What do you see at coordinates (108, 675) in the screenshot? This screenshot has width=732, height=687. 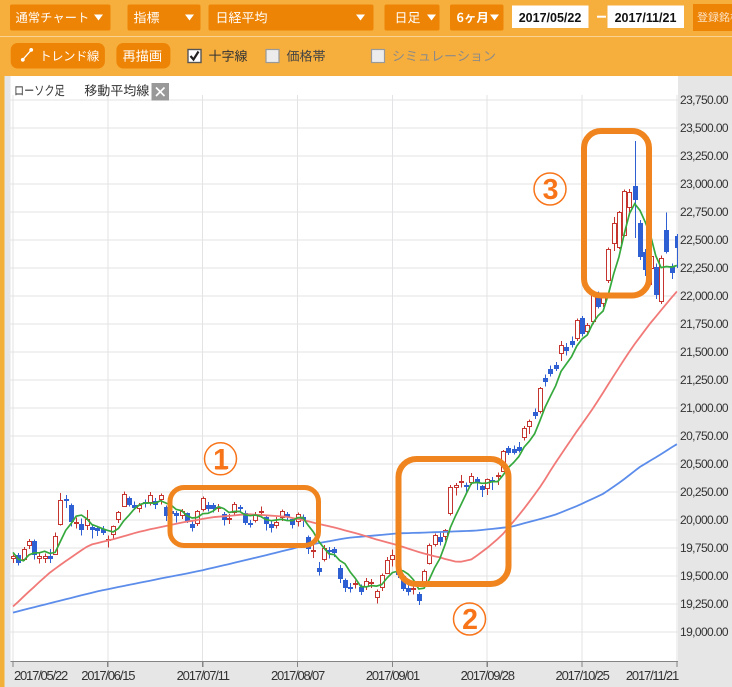 I see `svg-text: 2017/06/15` at bounding box center [108, 675].